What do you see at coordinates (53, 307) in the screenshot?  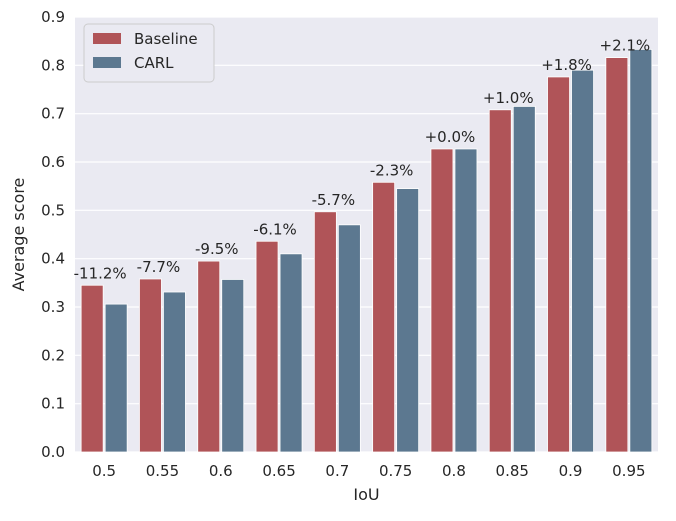 I see `y-tick-label: 0.3` at bounding box center [53, 307].